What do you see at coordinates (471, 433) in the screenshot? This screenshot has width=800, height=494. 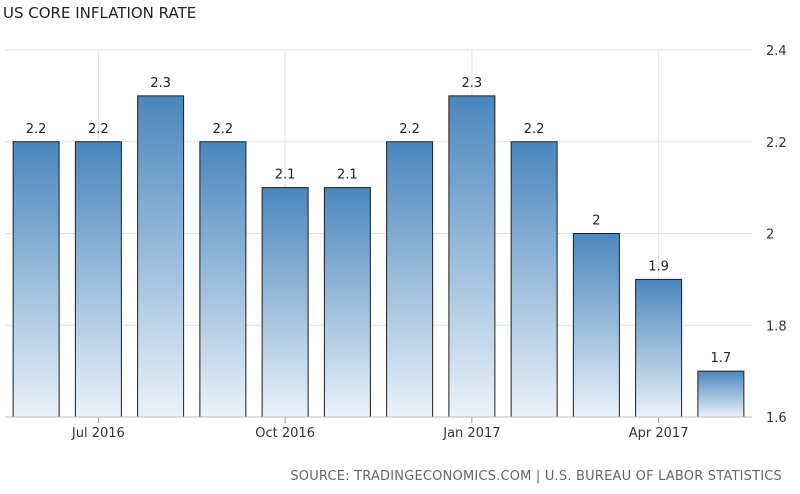 I see `x-tick-label: Jan 2017` at bounding box center [471, 433].